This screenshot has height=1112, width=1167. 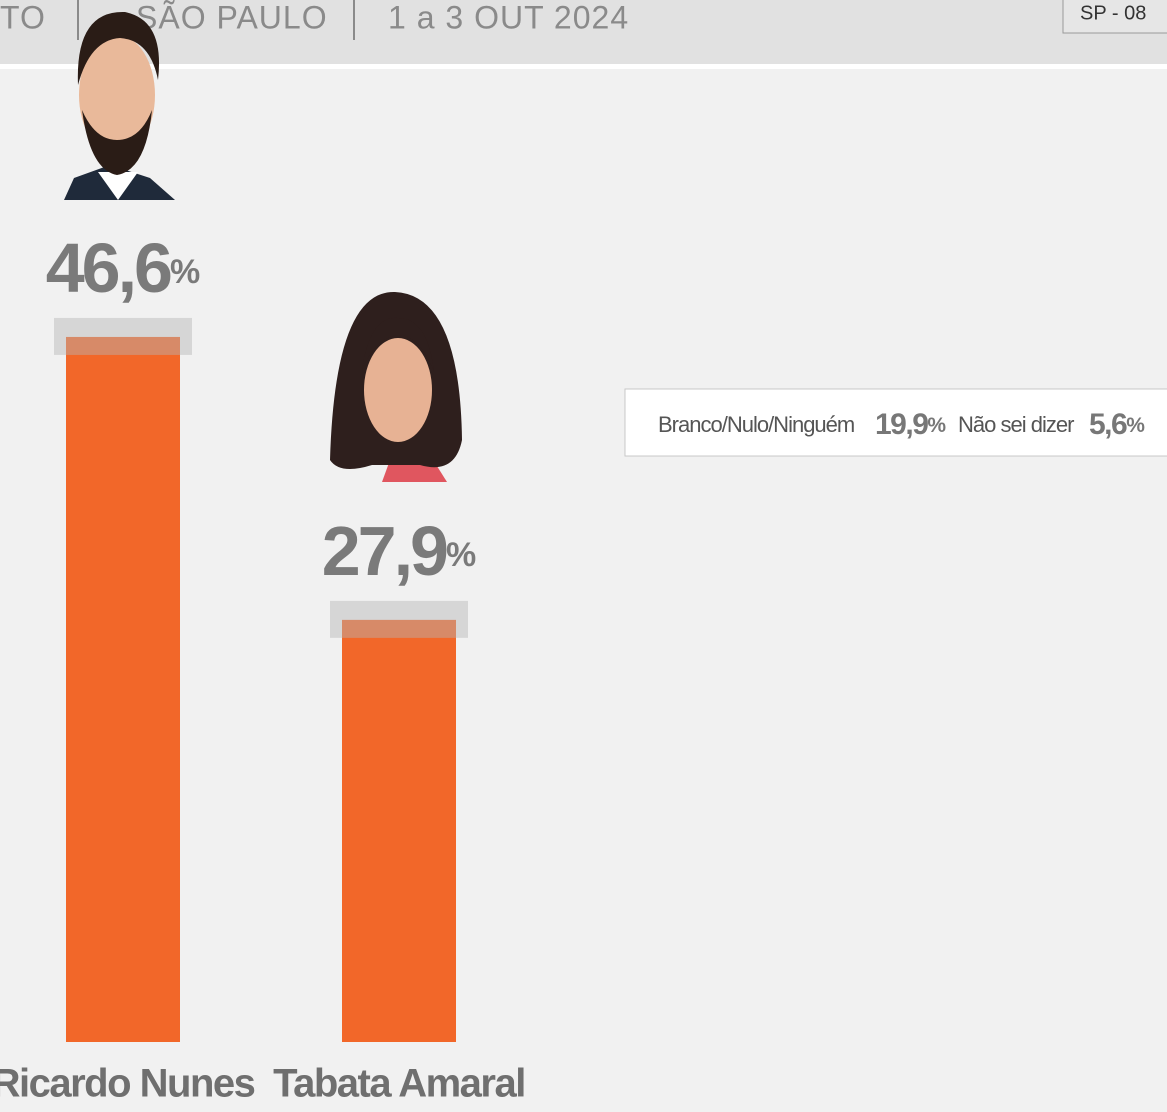 I want to click on answer-label: Branco/Nulo/Ninguém, so click(x=756, y=424).